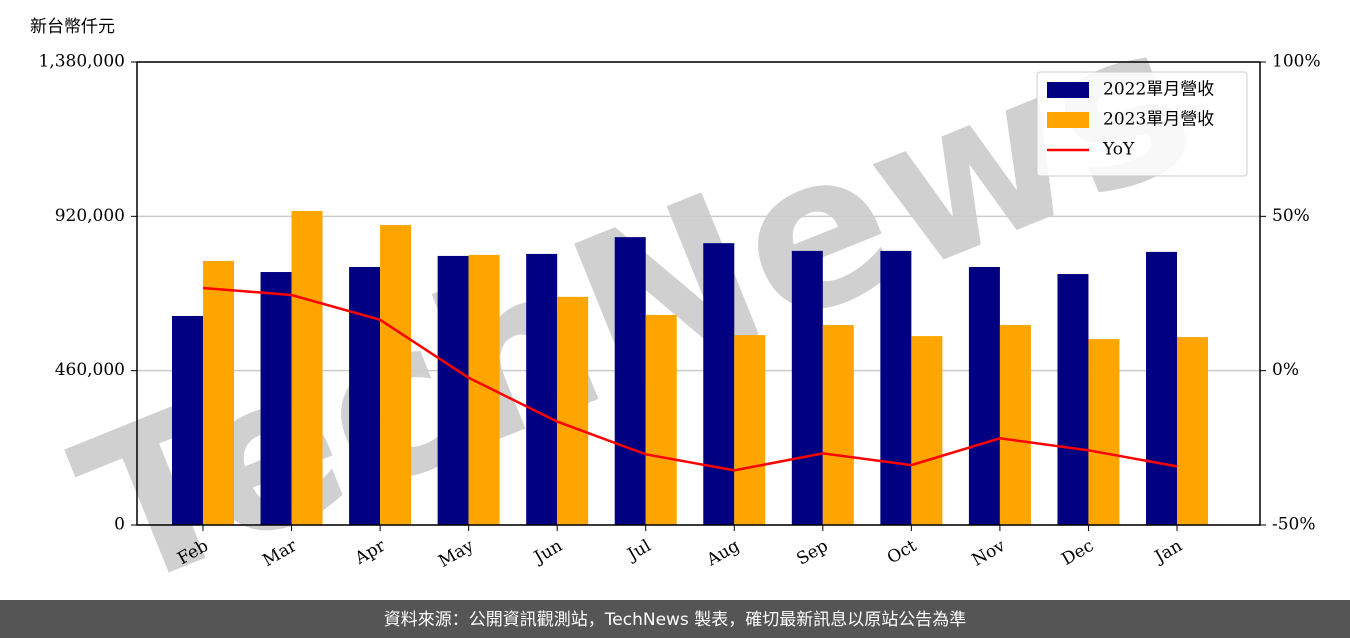 This screenshot has width=1350, height=638. I want to click on legend-label: YoY, so click(1118, 150).